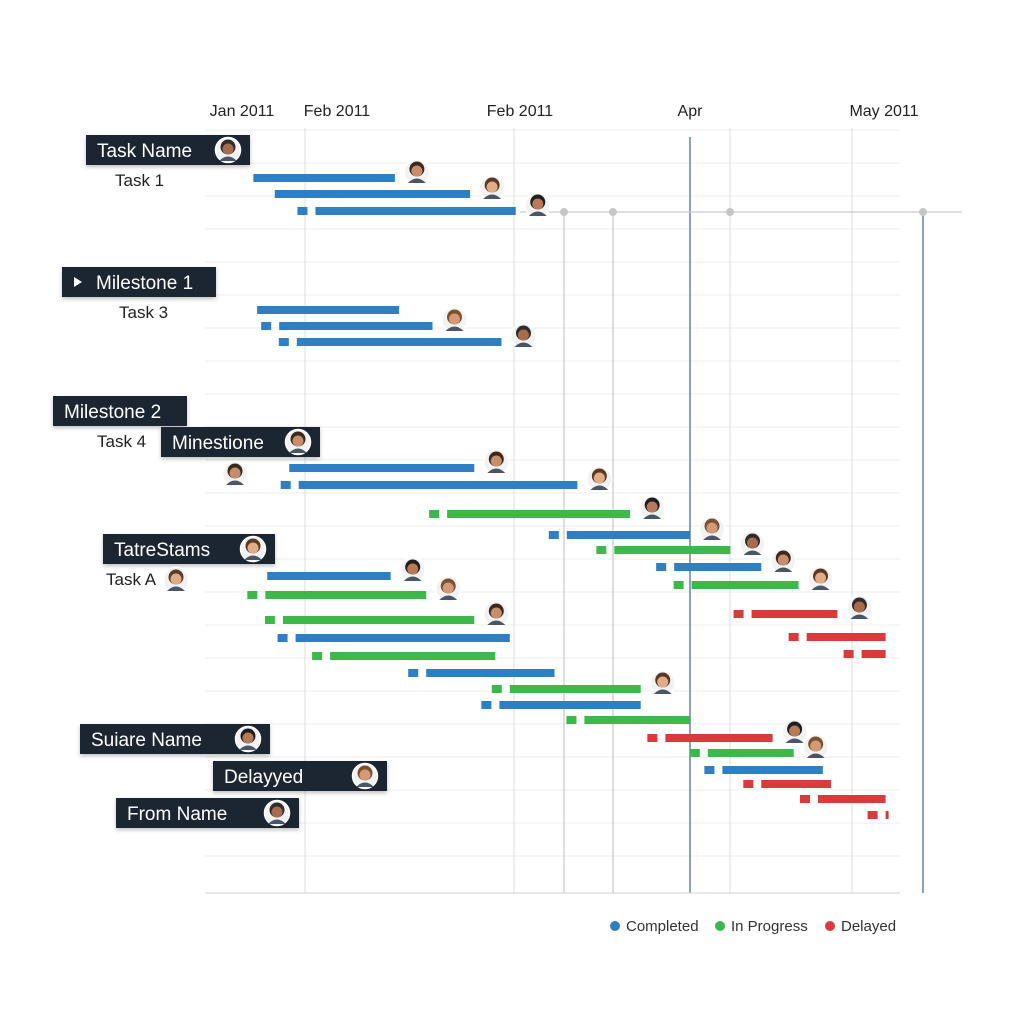 The height and width of the screenshot is (1024, 1024). I want to click on group-label: Milestone 2, so click(120, 411).